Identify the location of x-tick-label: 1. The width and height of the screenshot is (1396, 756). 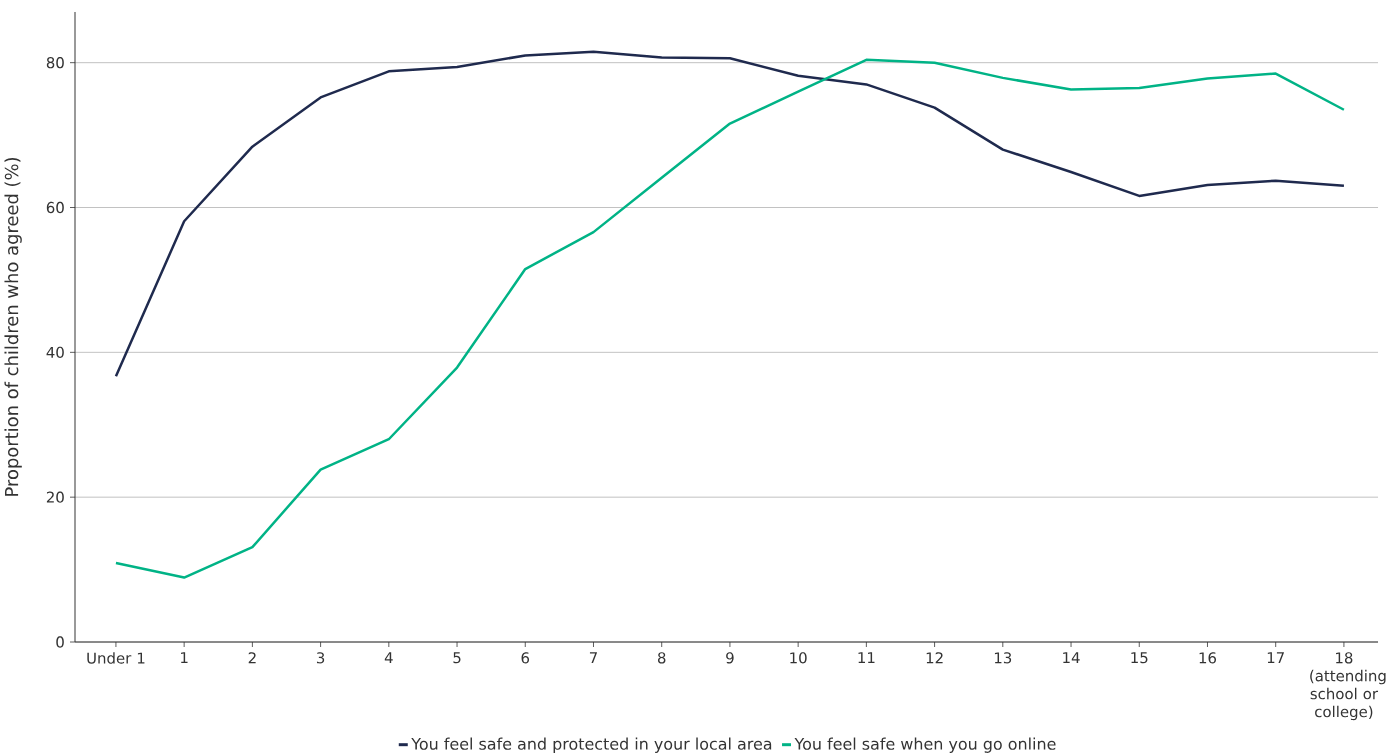
(184, 658).